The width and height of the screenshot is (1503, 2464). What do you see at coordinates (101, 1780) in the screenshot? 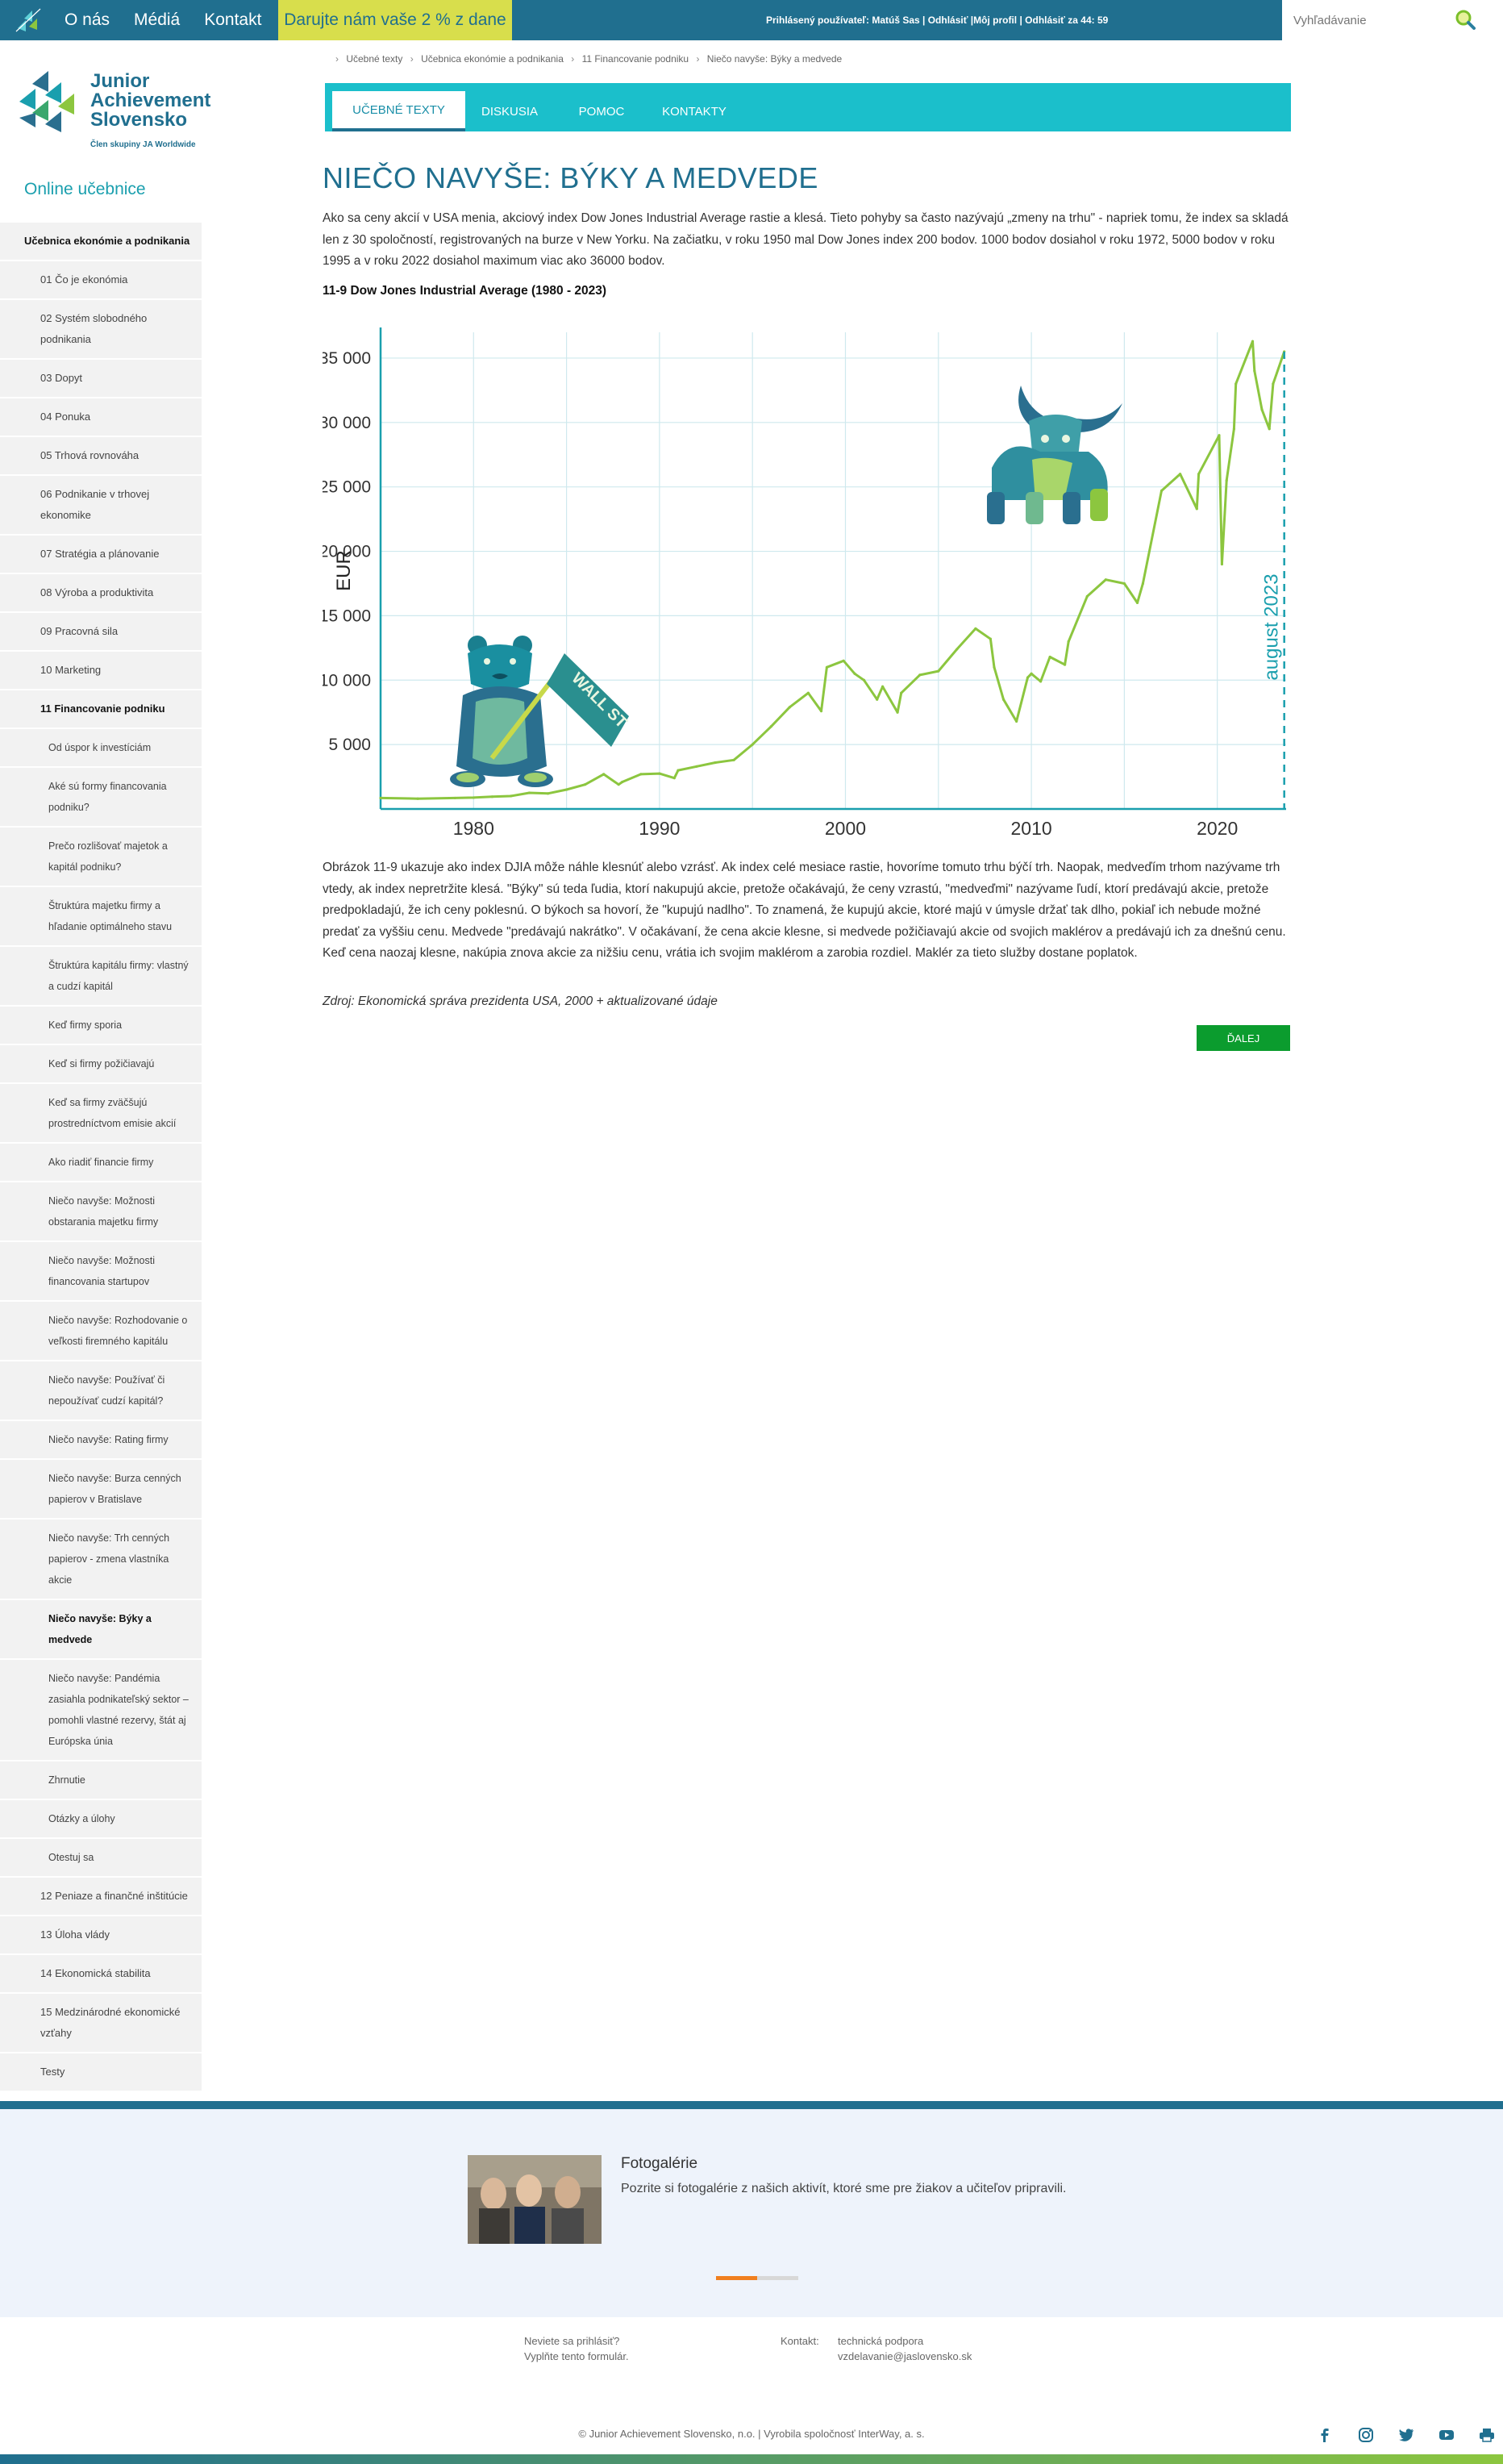
I see `sidebar-item: Zhrnutie` at bounding box center [101, 1780].